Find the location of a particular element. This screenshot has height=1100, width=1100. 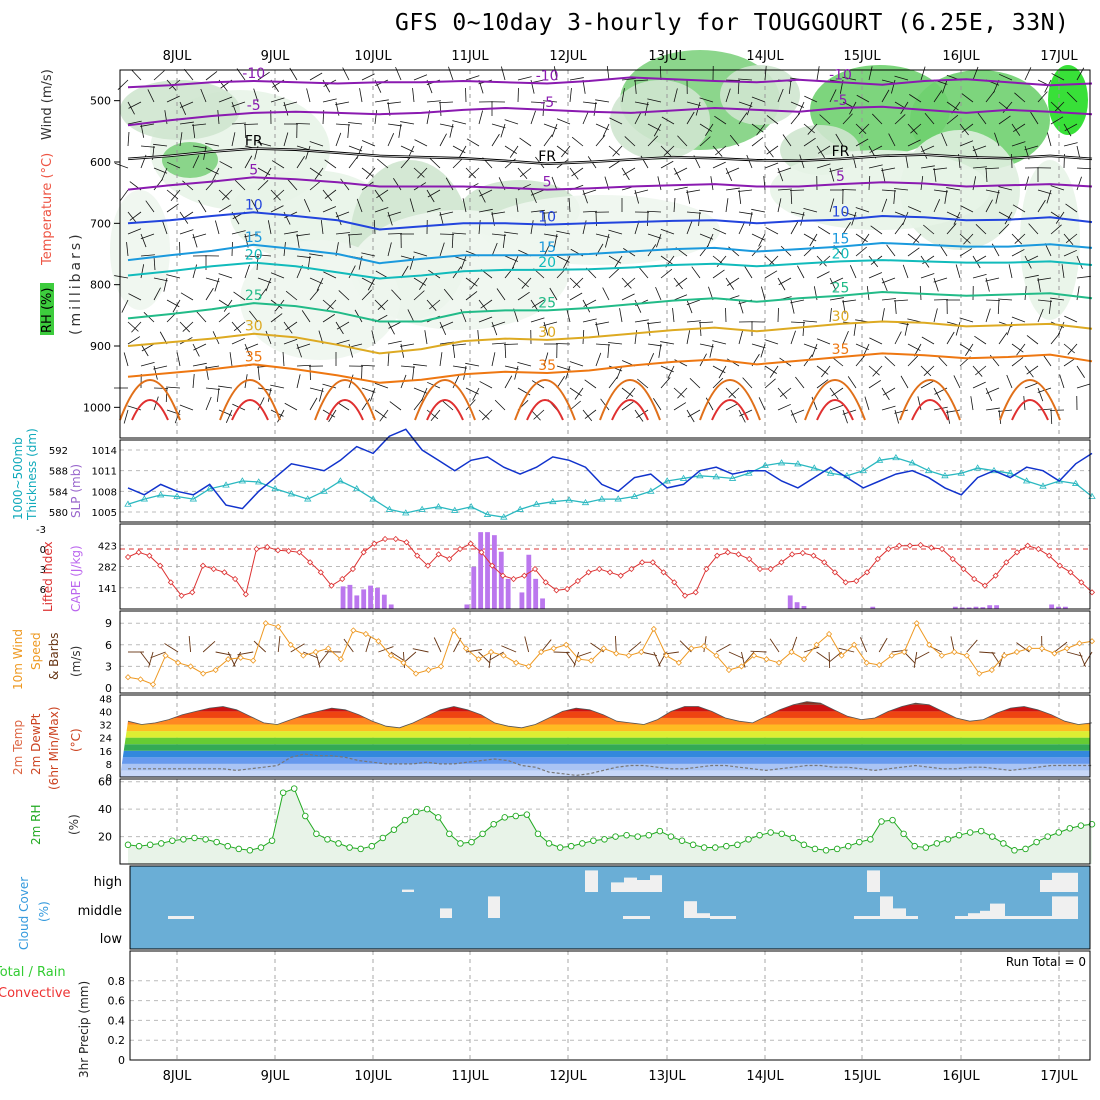

temp-tick-24: 24 is located at coordinates (105, 739).